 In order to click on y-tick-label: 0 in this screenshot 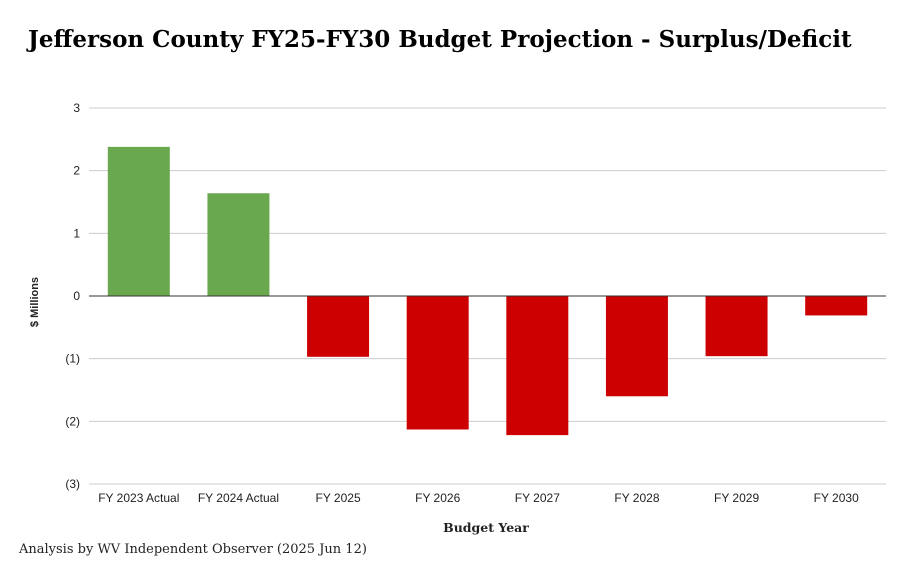, I will do `click(76, 296)`.